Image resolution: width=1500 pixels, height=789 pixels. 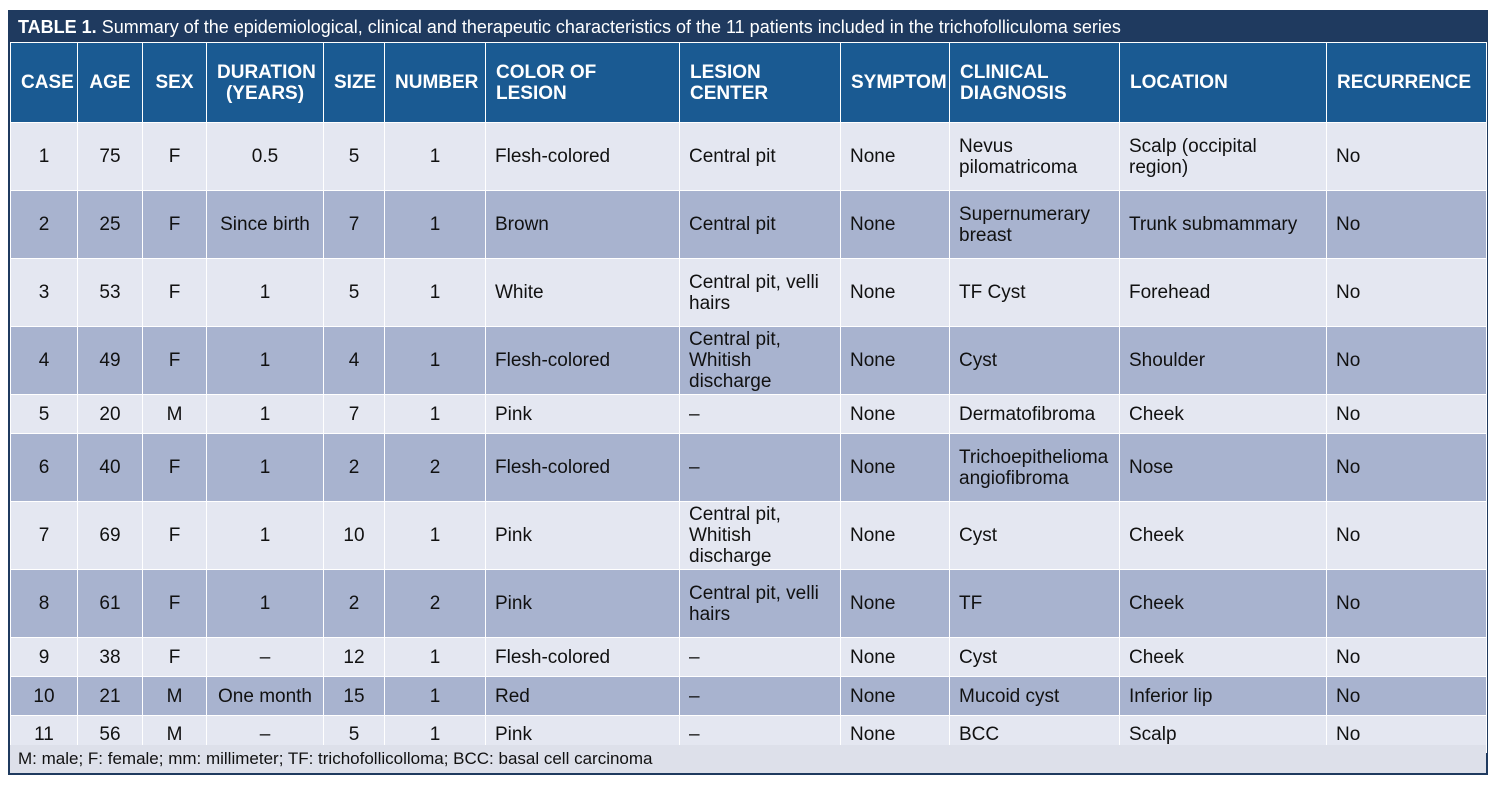 What do you see at coordinates (44, 360) in the screenshot?
I see `cell-case: 4` at bounding box center [44, 360].